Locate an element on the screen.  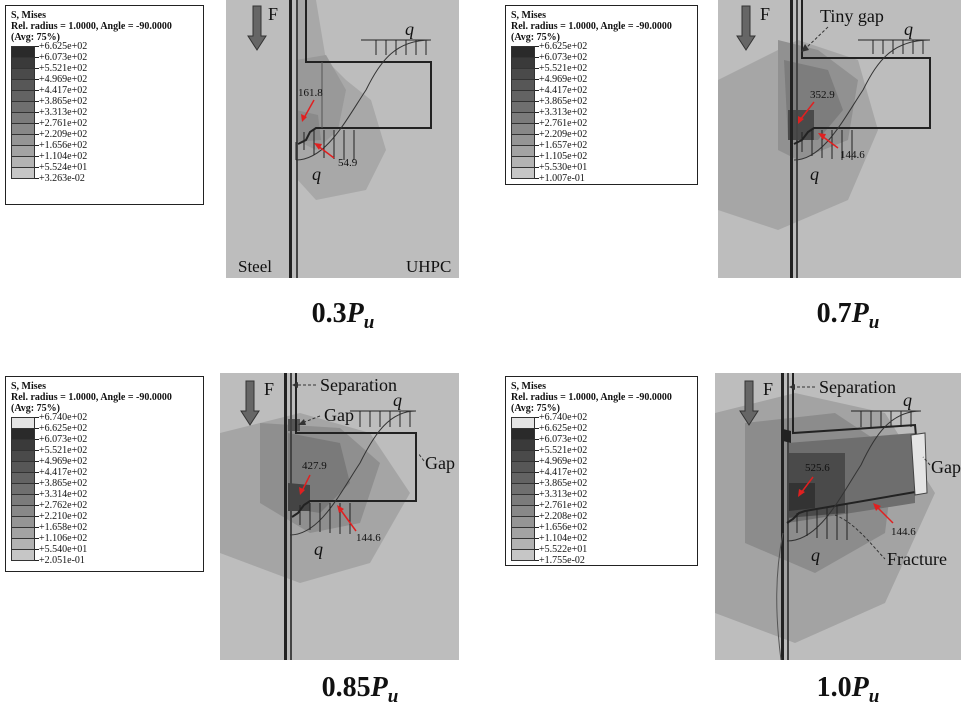
gap-right-label: Gap is located at coordinates (440, 463).